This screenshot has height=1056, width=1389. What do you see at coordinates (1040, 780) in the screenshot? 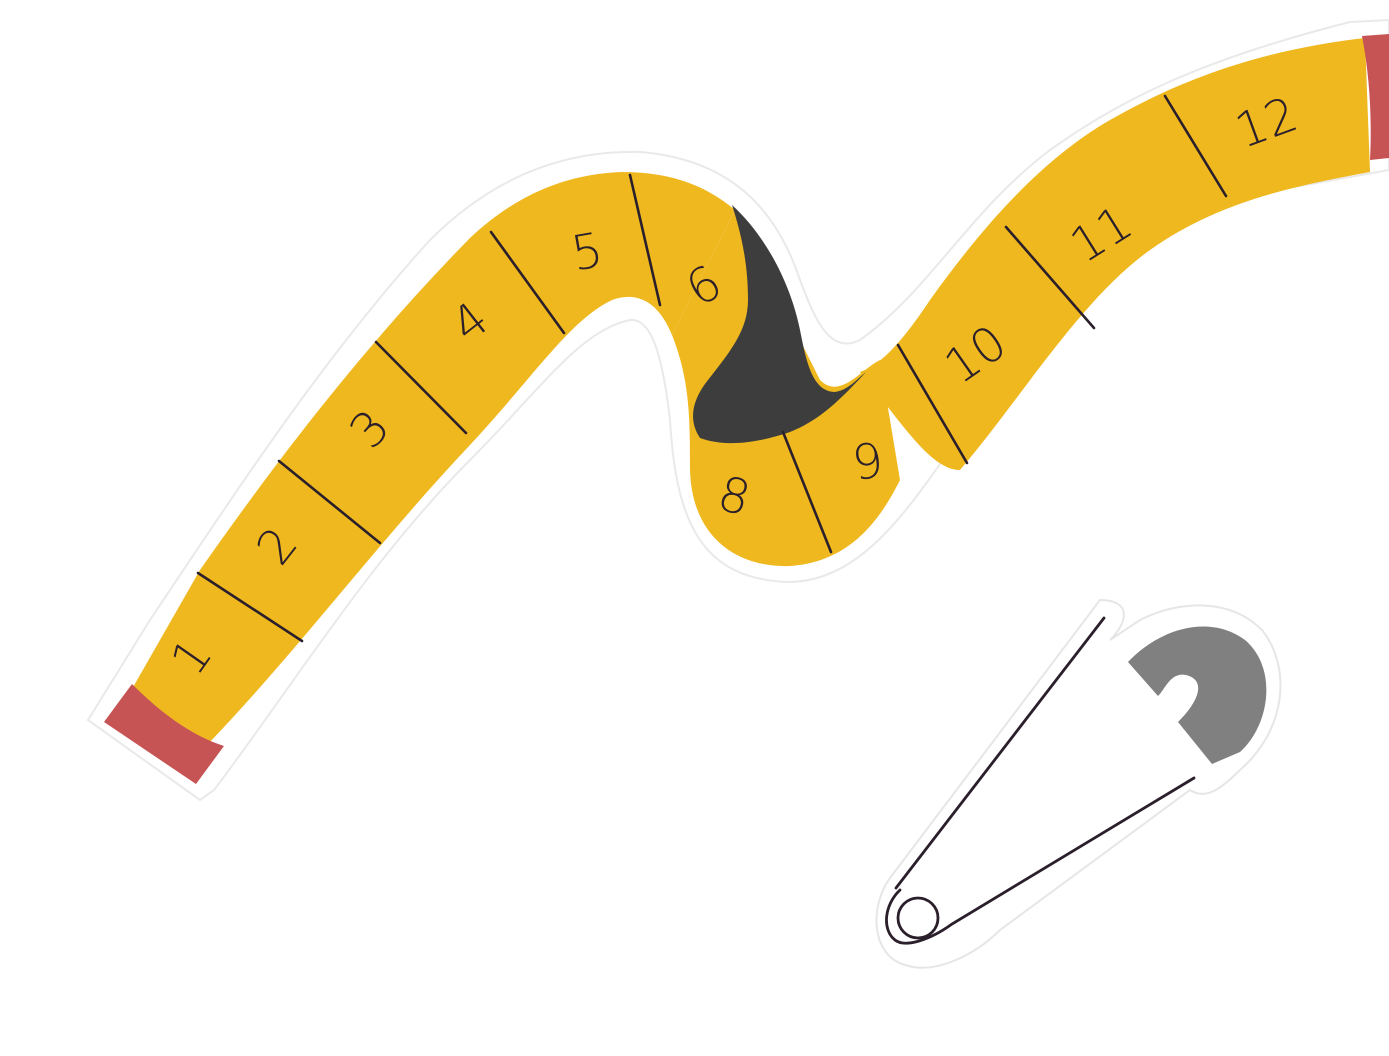
I see `safety-pin-wire` at bounding box center [1040, 780].